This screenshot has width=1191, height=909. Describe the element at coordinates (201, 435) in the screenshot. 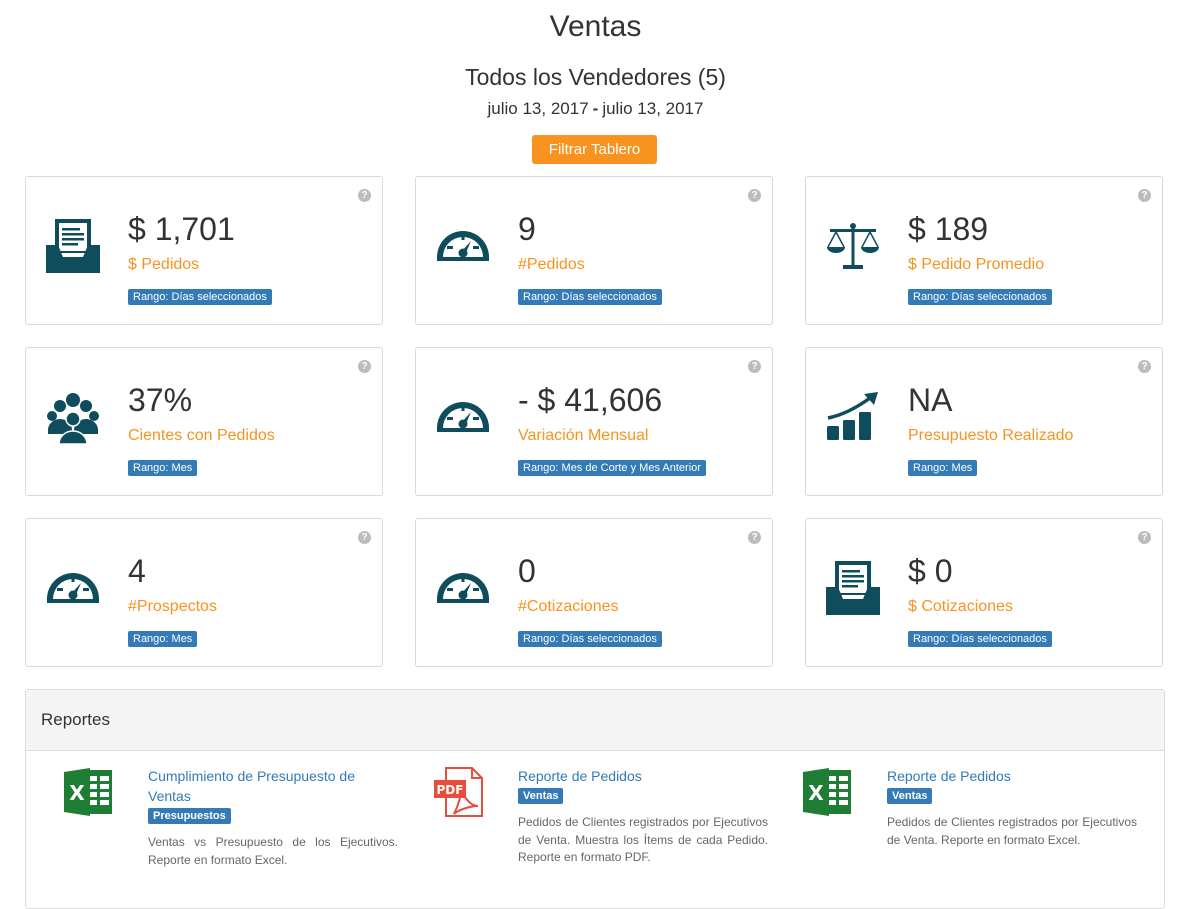

I see `kpi-label: Cientes con Pedidos` at that location.